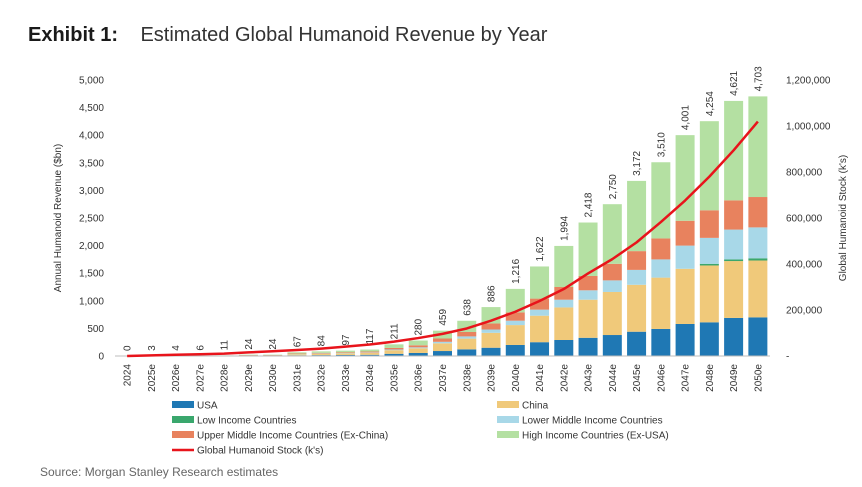 This screenshot has width=862, height=487. I want to click on legend-label-lower-middle-income-countries: Lower Middle Income Countries, so click(592, 421).